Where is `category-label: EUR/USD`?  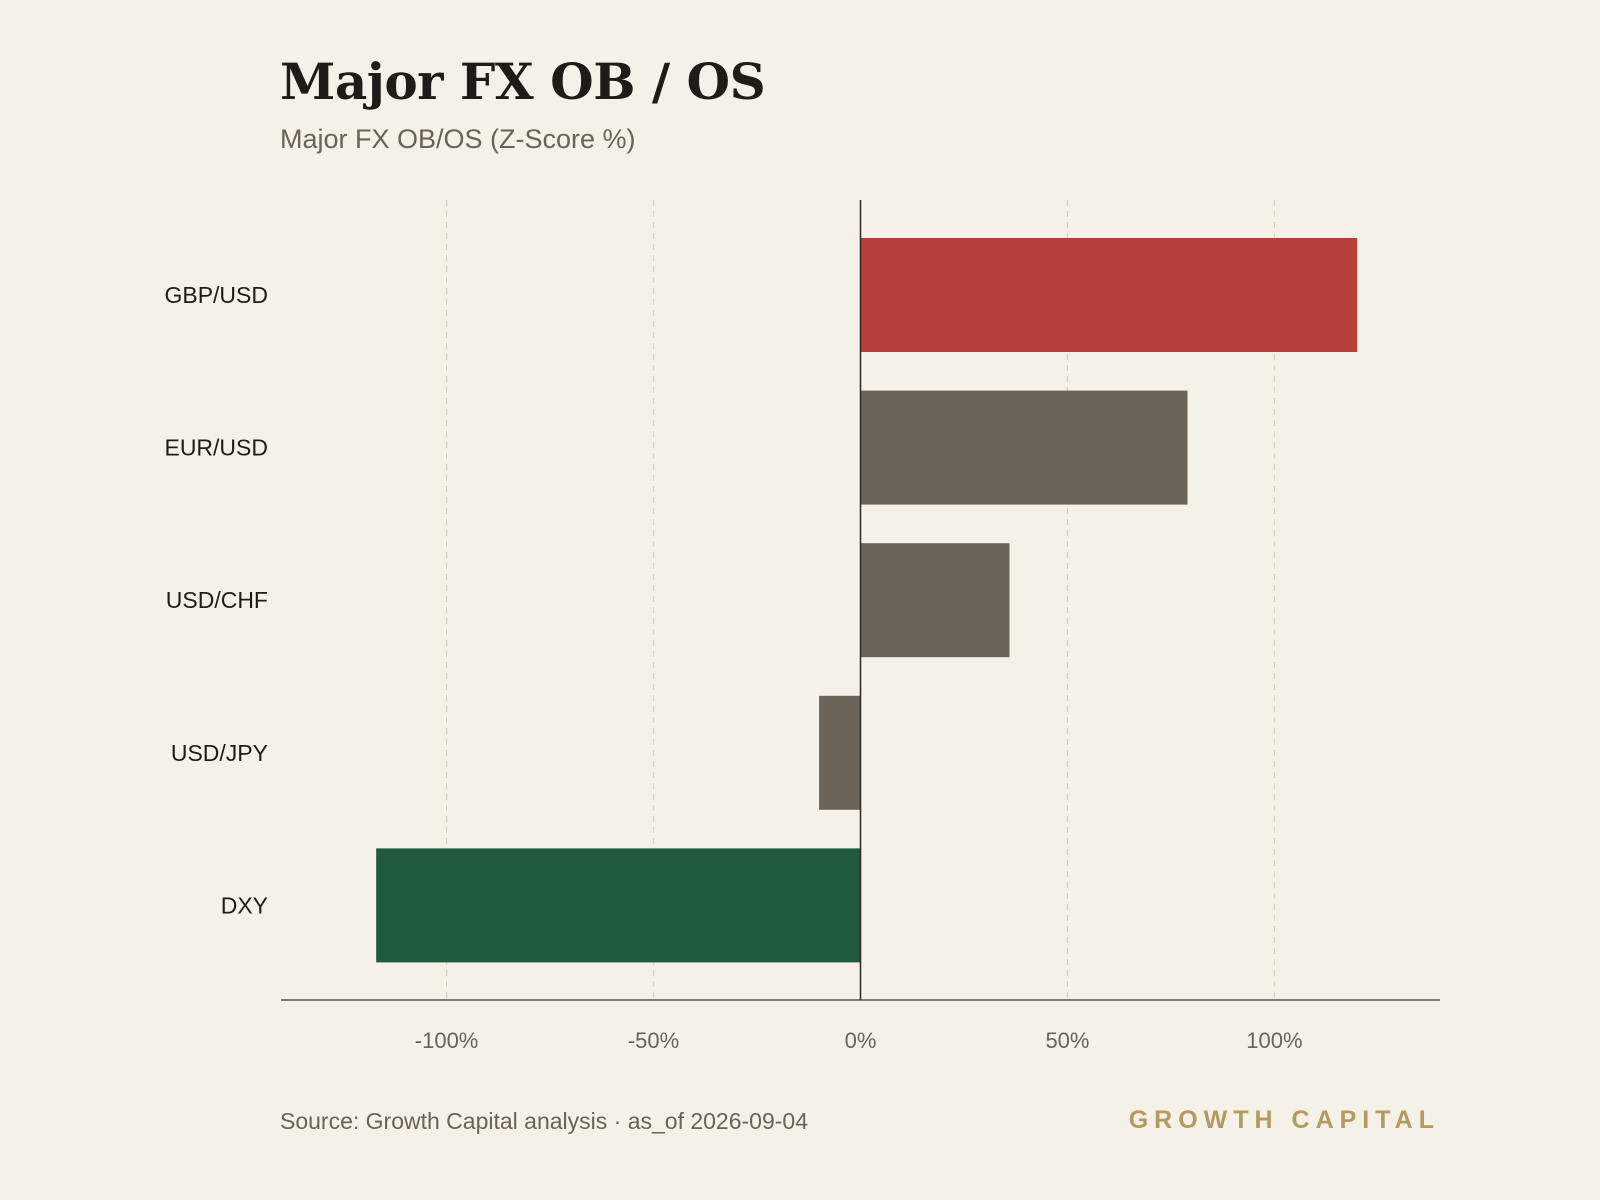
category-label: EUR/USD is located at coordinates (216, 448).